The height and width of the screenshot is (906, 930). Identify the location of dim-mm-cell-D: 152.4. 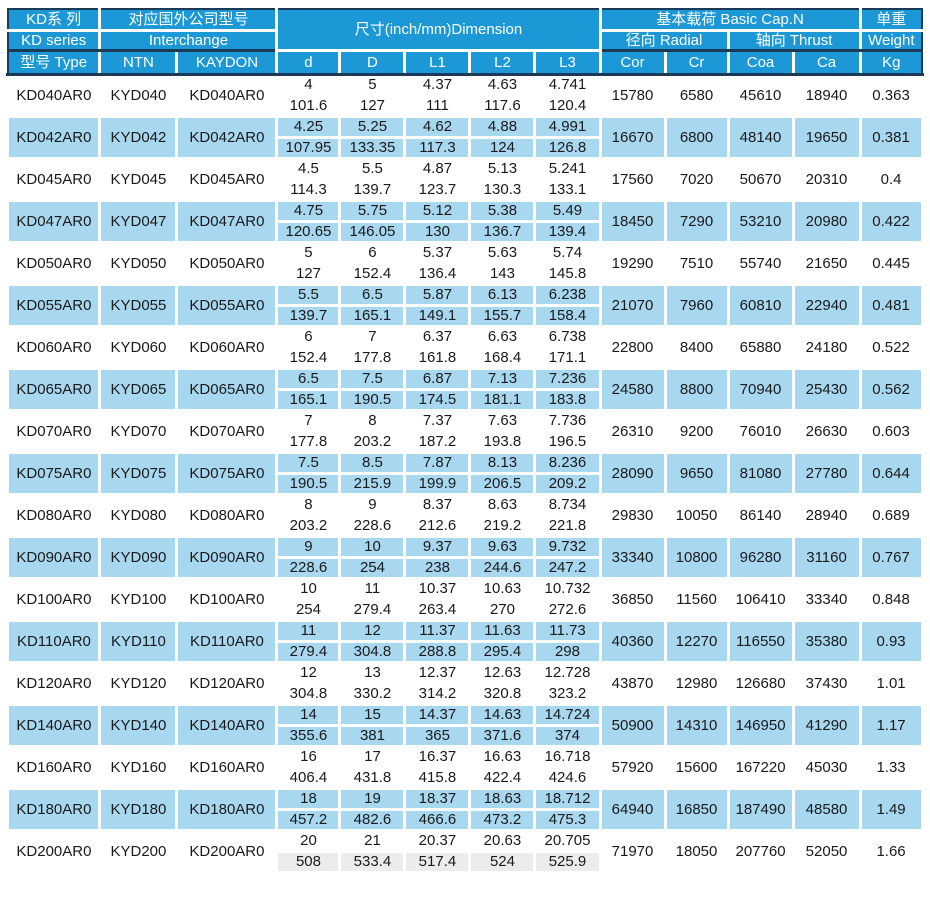
(372, 273).